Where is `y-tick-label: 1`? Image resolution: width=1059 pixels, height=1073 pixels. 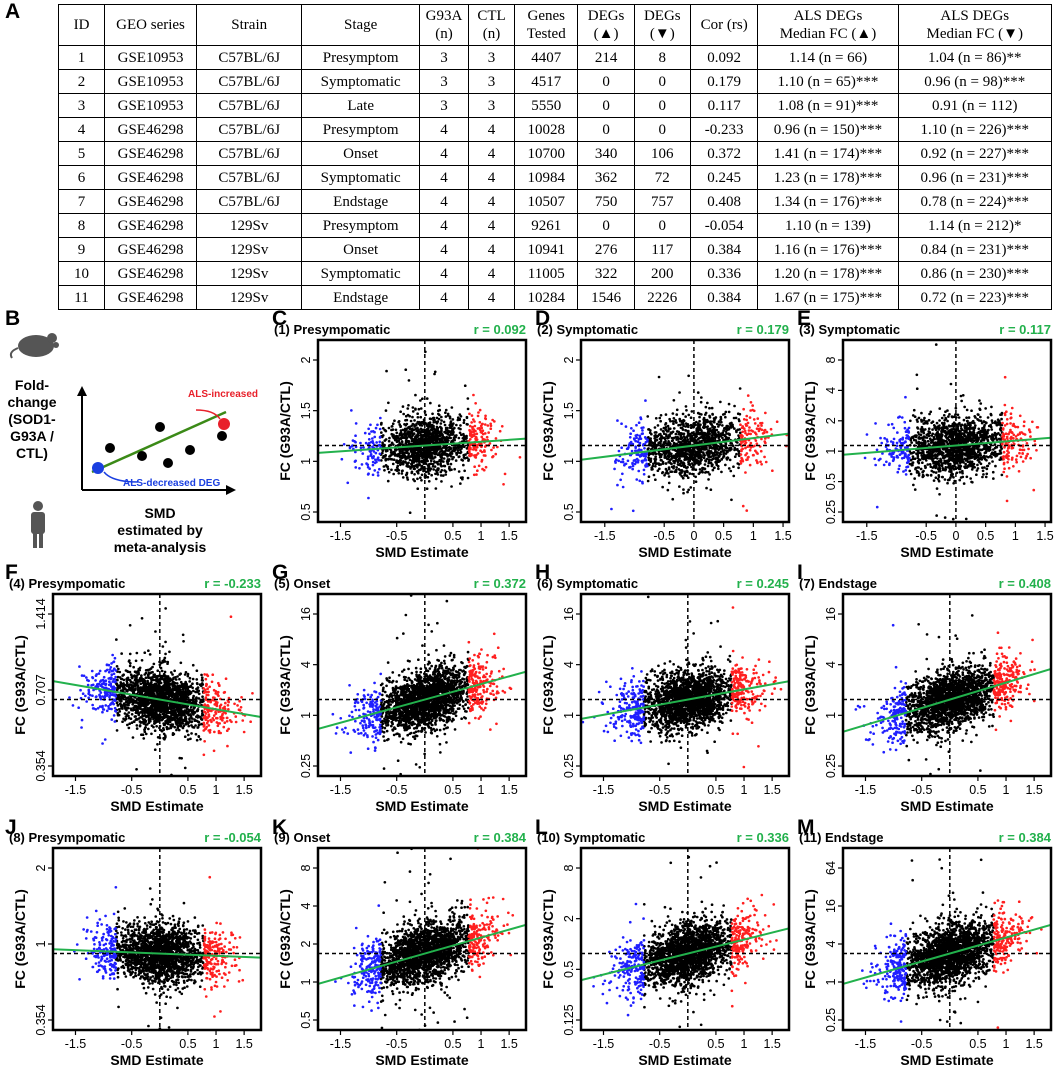
y-tick-label: 1 is located at coordinates (306, 981).